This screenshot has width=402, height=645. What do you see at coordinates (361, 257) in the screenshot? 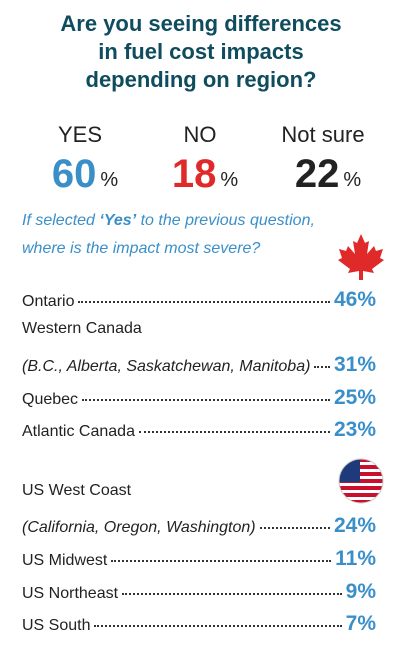
I see `maple-leaf-icon` at bounding box center [361, 257].